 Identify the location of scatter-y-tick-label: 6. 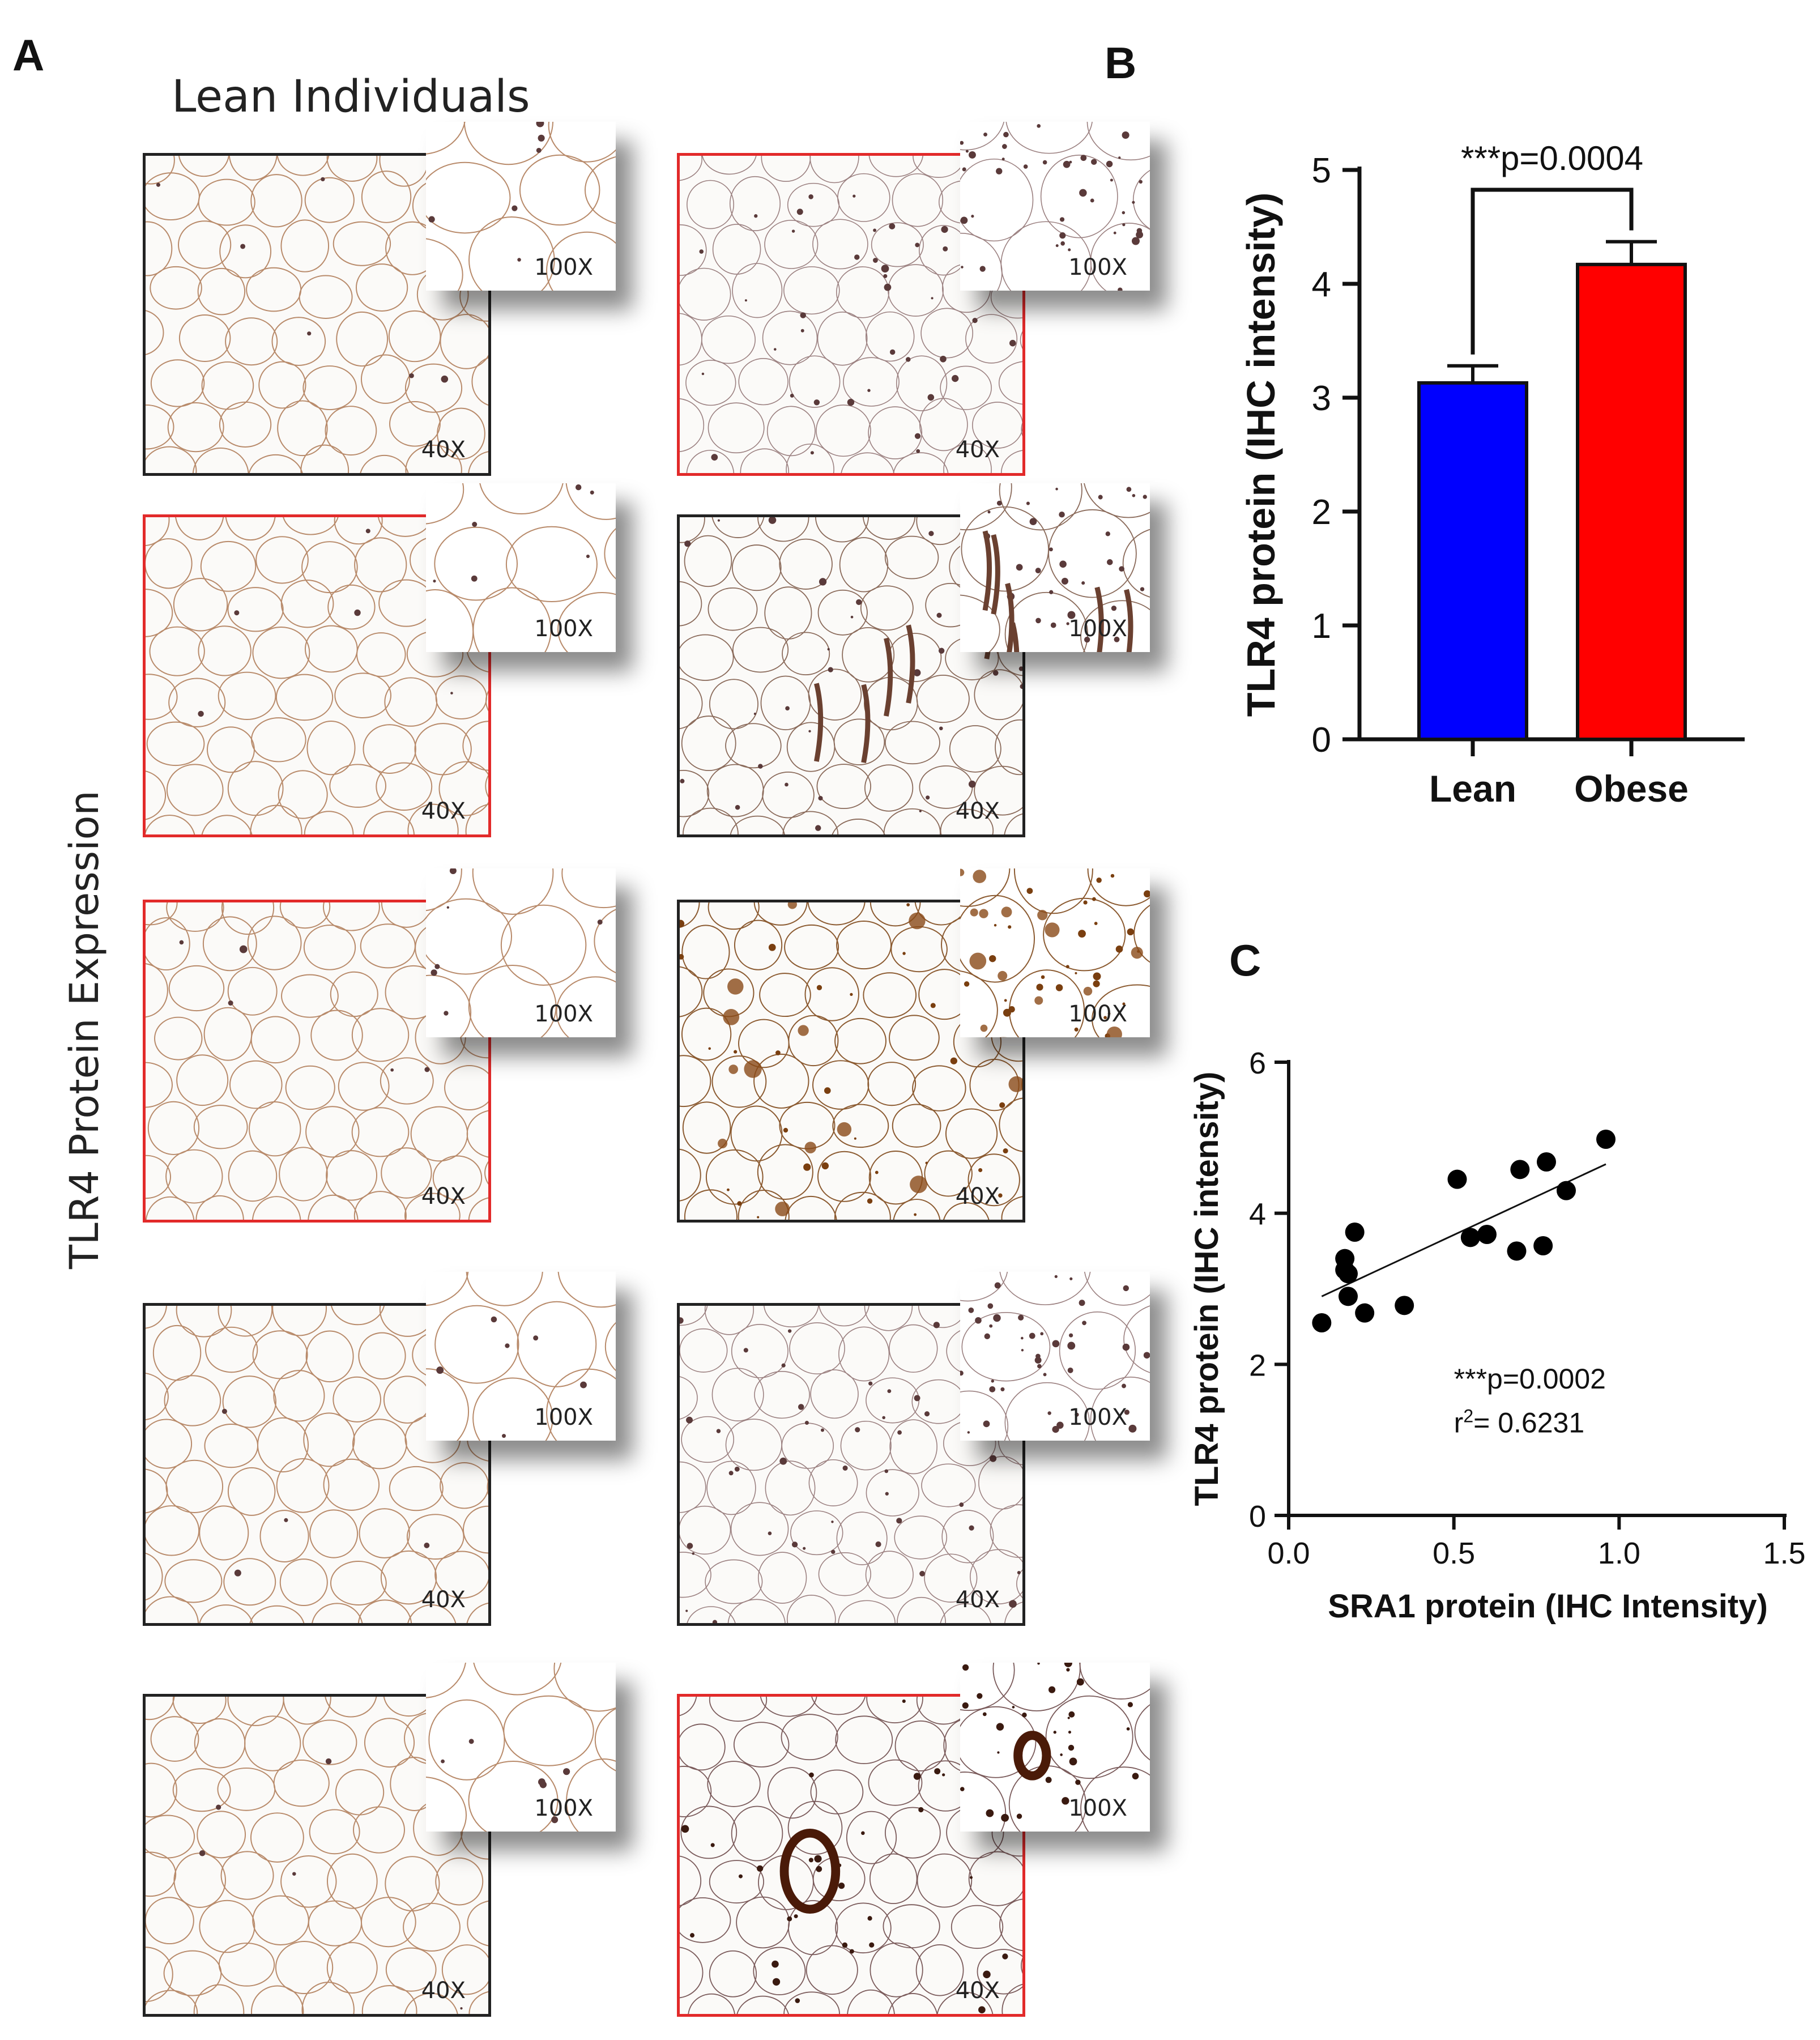
(1257, 1063).